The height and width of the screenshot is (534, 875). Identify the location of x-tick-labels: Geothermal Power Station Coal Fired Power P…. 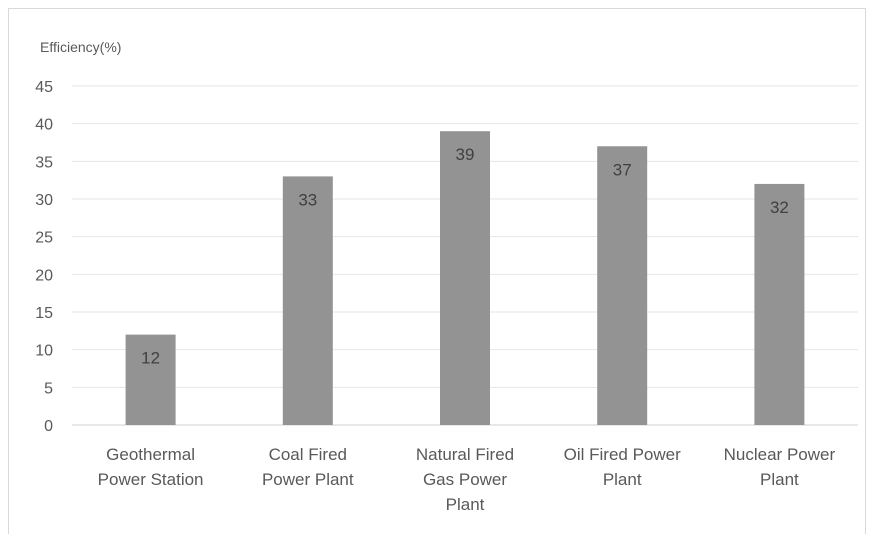
(467, 479).